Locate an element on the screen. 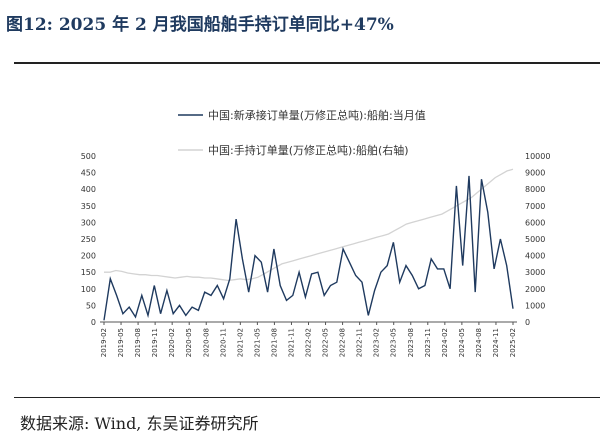 This screenshot has width=611, height=444. chart-title: 图12: 2025 年 2 月我国船舶手持订单同比+47% is located at coordinates (200, 25).